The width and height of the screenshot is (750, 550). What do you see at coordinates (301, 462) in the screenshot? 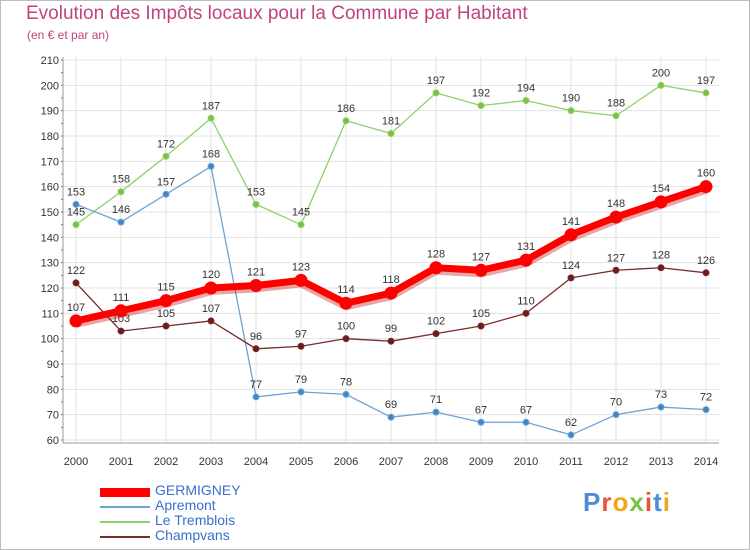
I see `x-tick-label: 2005` at bounding box center [301, 462].